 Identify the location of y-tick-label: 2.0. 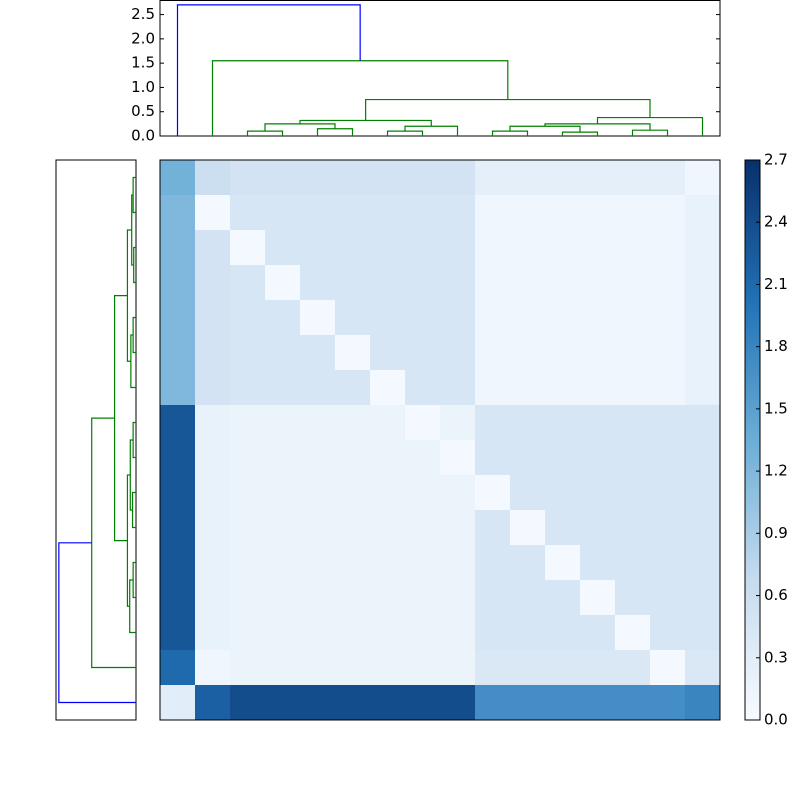
(143, 38).